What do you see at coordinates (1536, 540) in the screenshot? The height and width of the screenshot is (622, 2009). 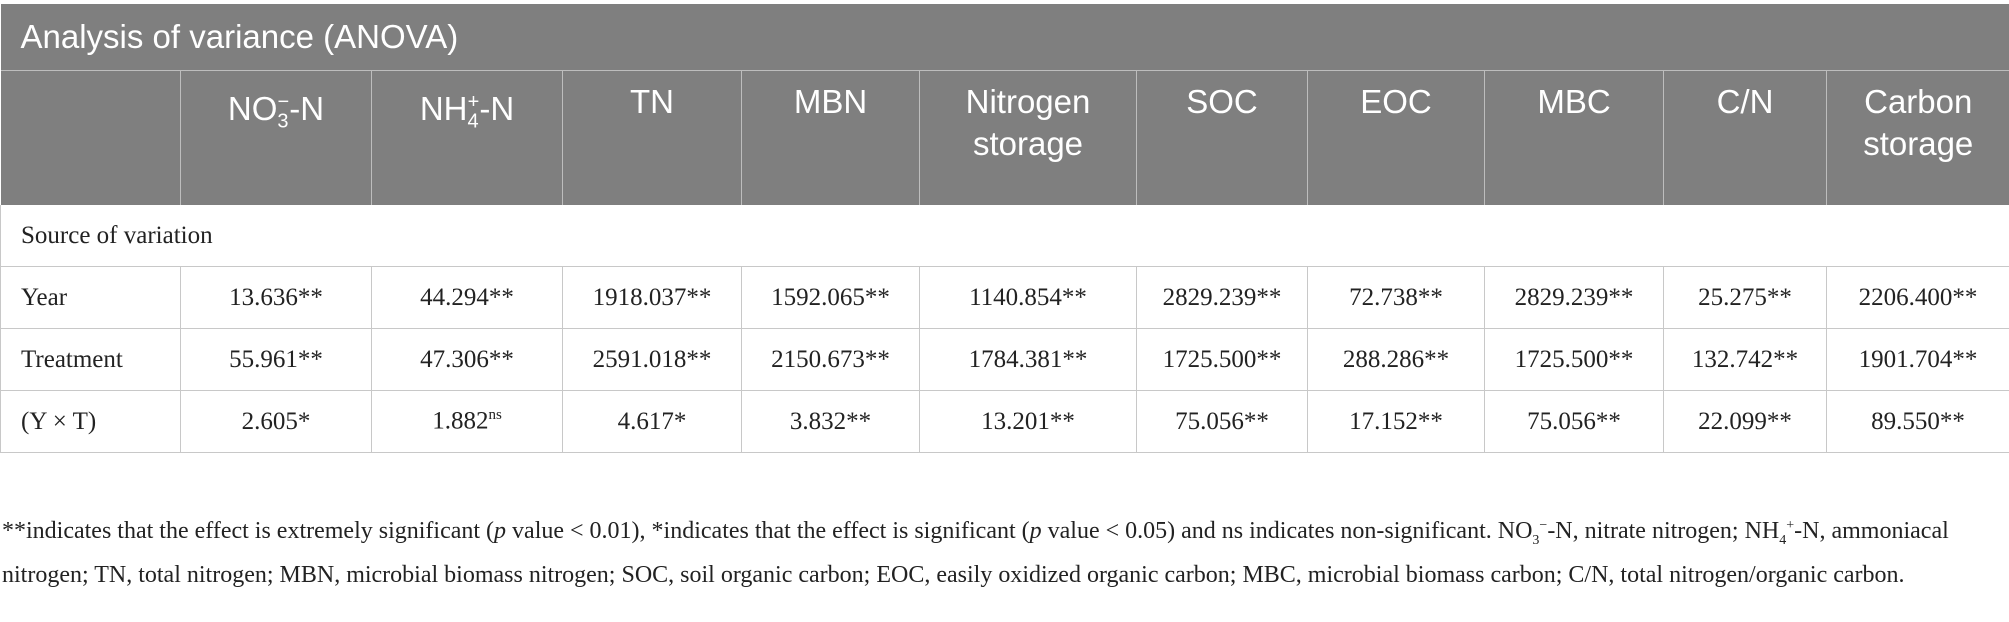 I see `footnote-subscript: 3` at bounding box center [1536, 540].